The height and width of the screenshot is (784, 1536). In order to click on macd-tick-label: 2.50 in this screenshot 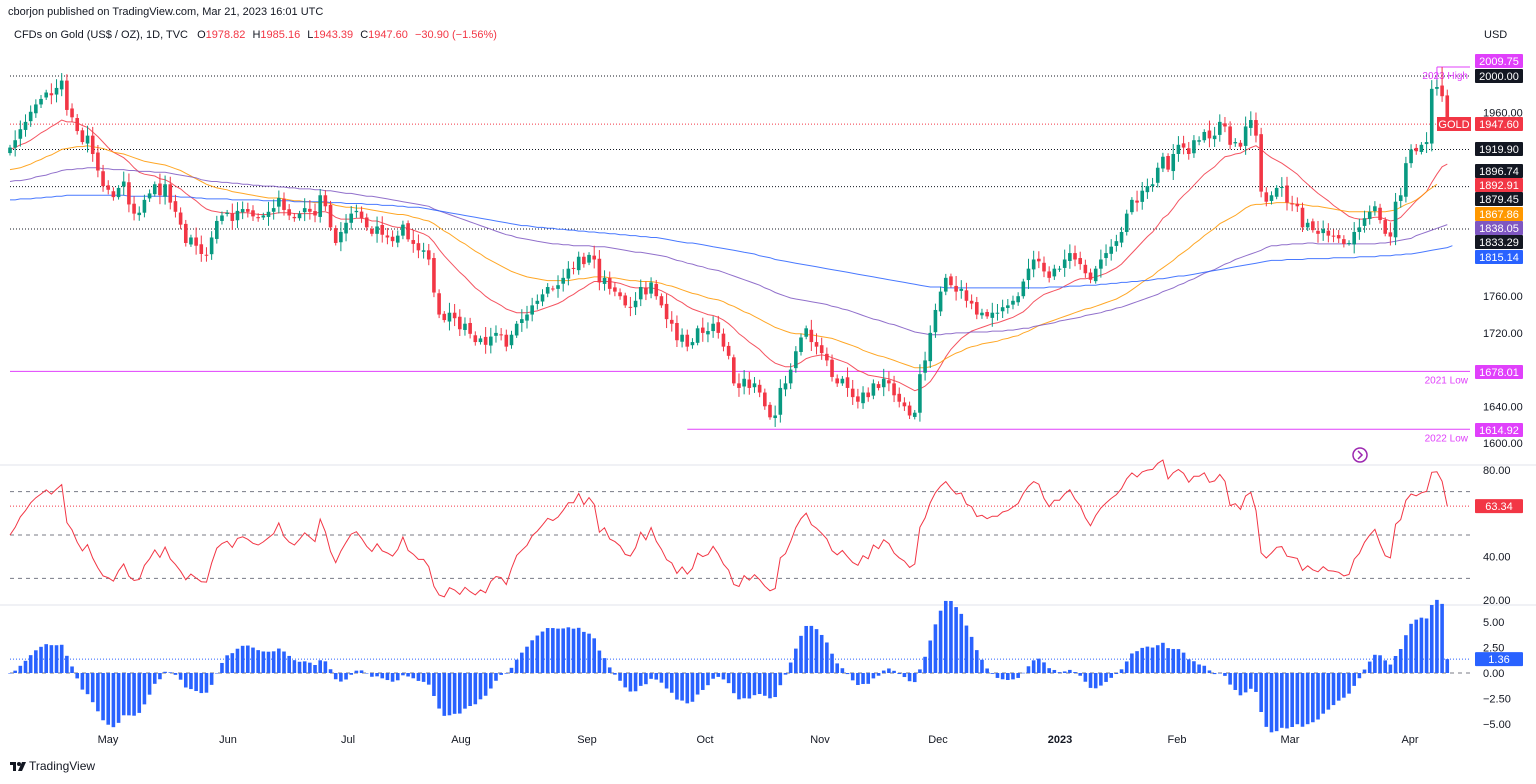, I will do `click(1493, 649)`.